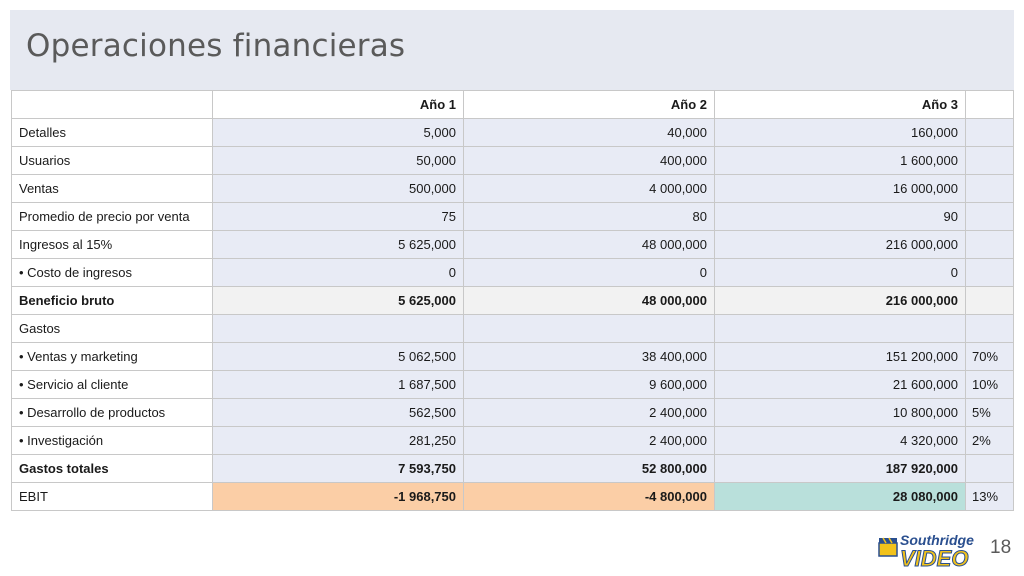  I want to click on cell-year-2: 38 400,000, so click(589, 356).